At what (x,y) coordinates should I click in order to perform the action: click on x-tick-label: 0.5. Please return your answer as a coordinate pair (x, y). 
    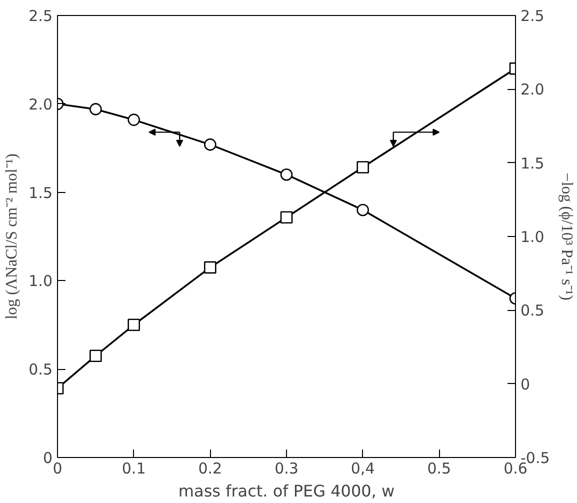
    Looking at the image, I should click on (439, 469).